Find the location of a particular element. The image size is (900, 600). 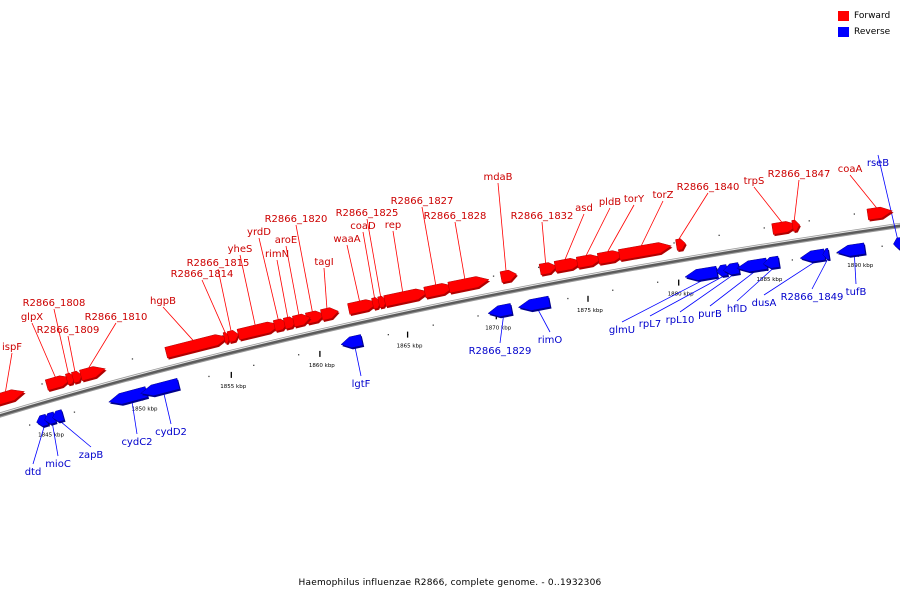

gene-label-rpL7: rpL7 is located at coordinates (650, 324).